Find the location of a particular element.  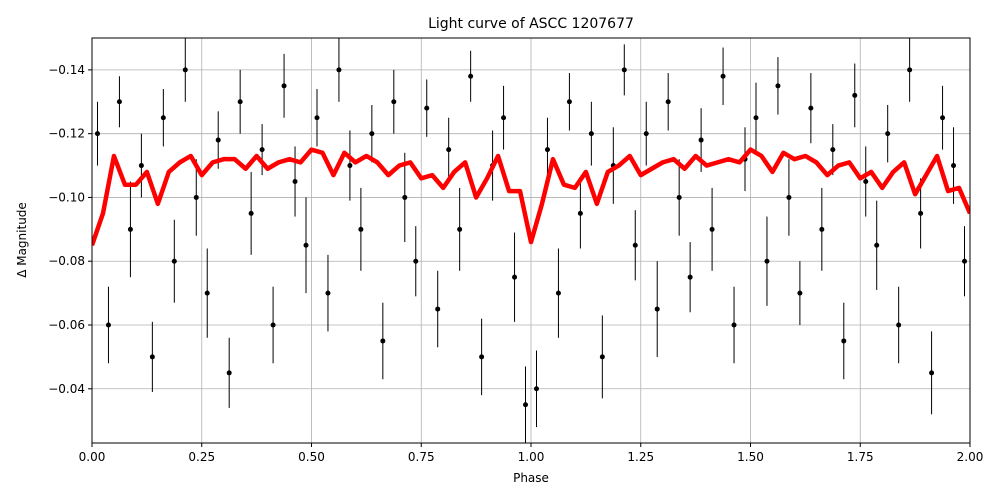

x-tick-label: 0.75 is located at coordinates (421, 457).